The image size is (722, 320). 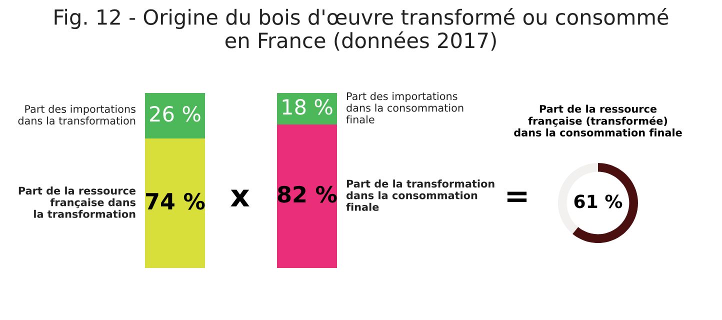 What do you see at coordinates (307, 107) in the screenshot?
I see `data-label: 18 %` at bounding box center [307, 107].